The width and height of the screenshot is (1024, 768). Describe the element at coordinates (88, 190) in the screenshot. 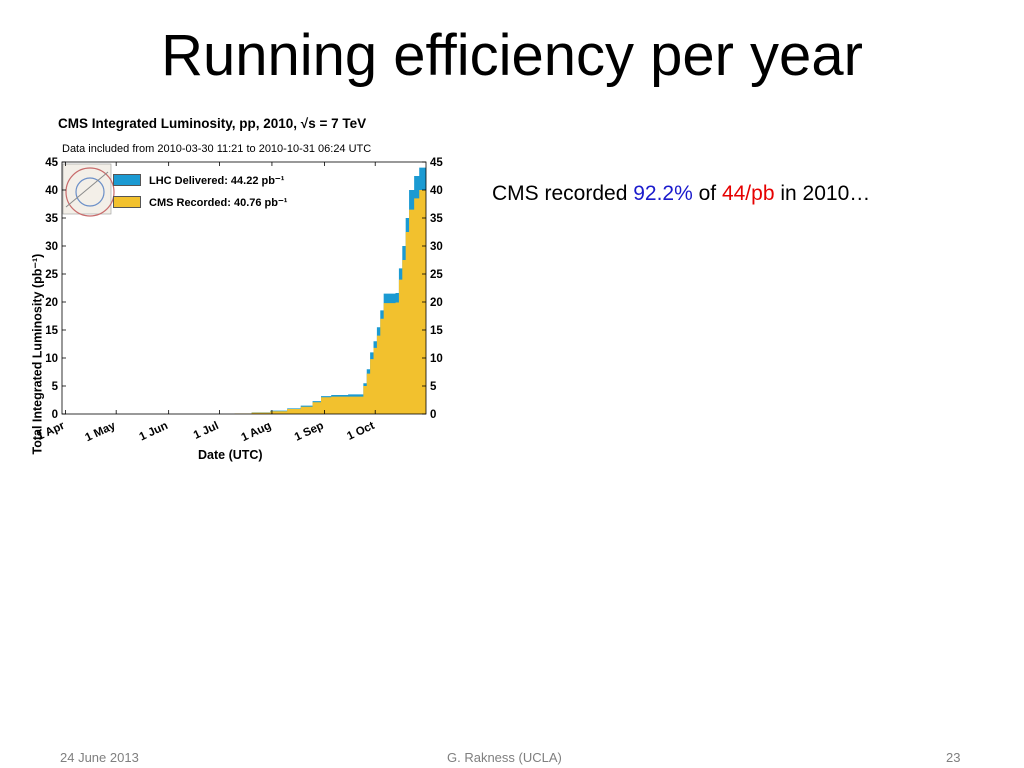

I see `cms-logo` at that location.